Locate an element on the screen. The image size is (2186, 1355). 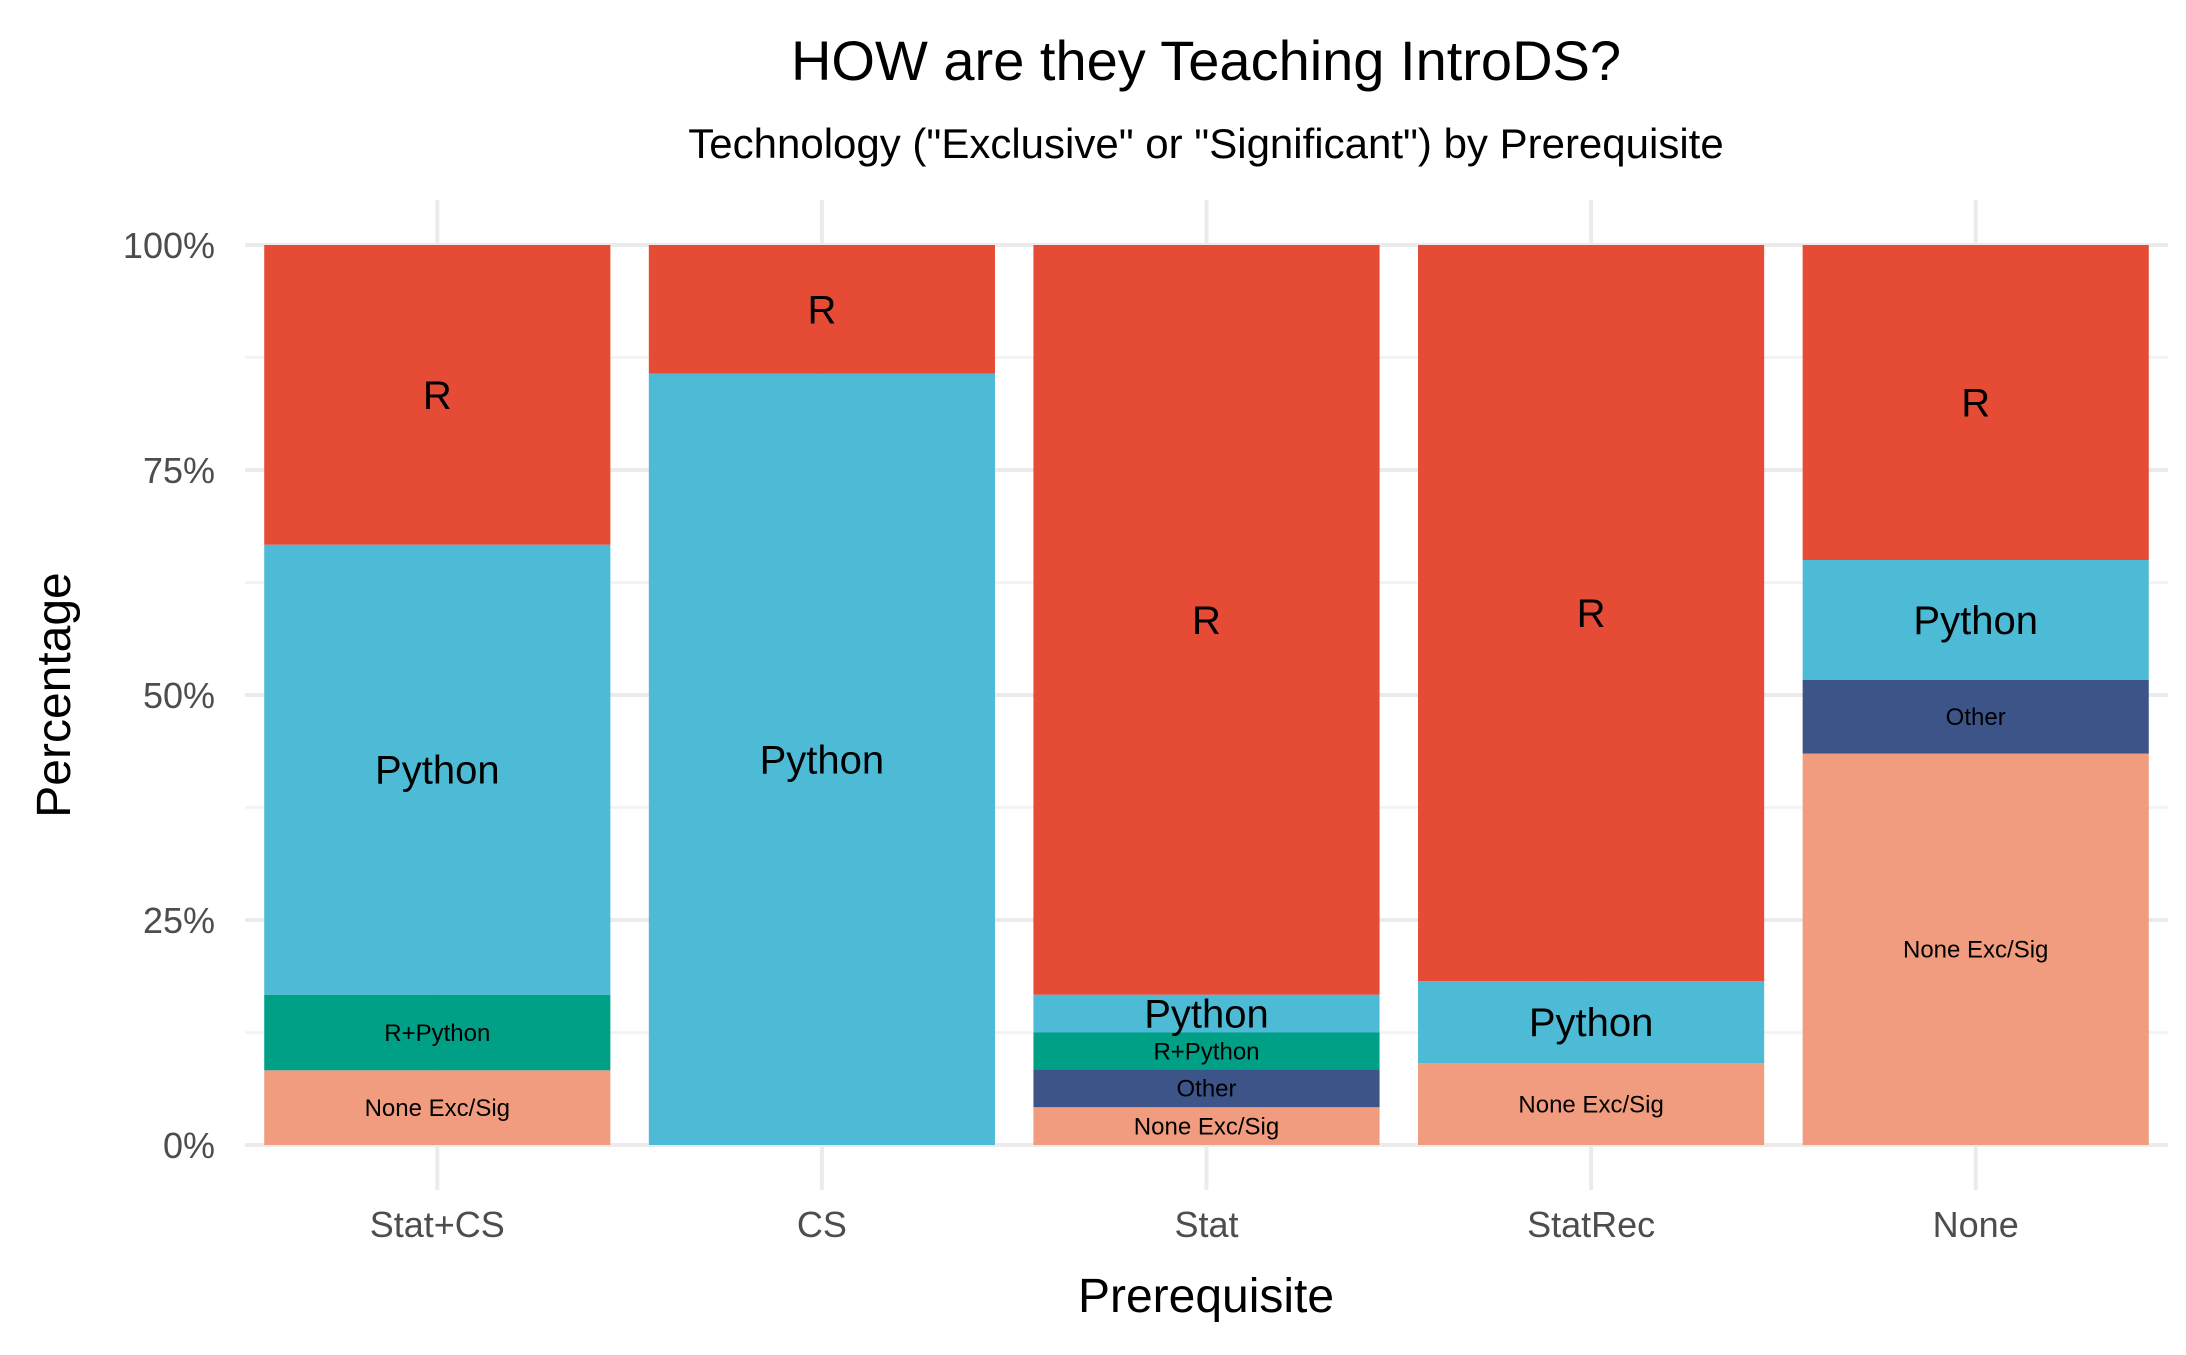
bar-stat-r is located at coordinates (1206, 620).